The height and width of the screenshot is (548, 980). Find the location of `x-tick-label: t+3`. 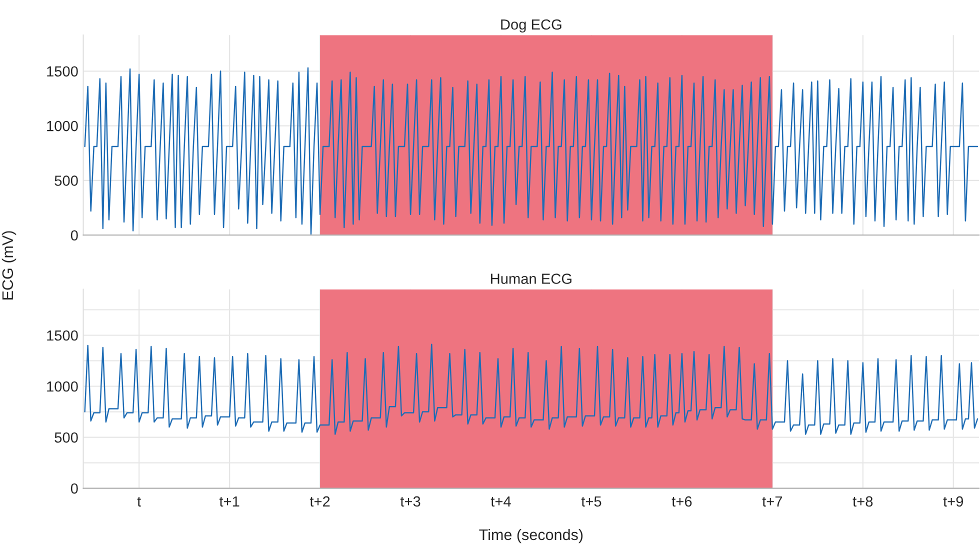

x-tick-label: t+3 is located at coordinates (410, 501).